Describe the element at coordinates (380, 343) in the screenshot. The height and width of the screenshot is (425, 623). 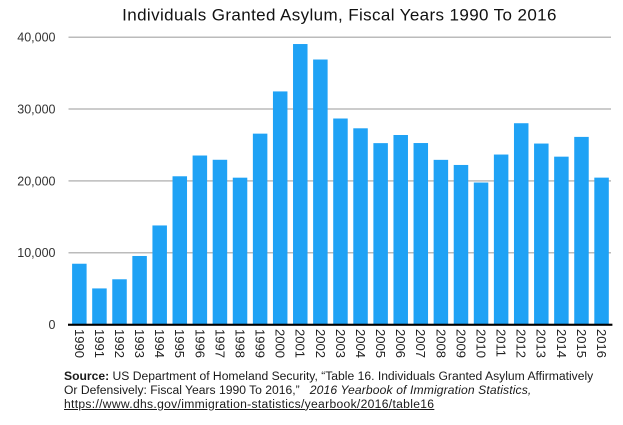
I see `svg-text: 2005` at that location.